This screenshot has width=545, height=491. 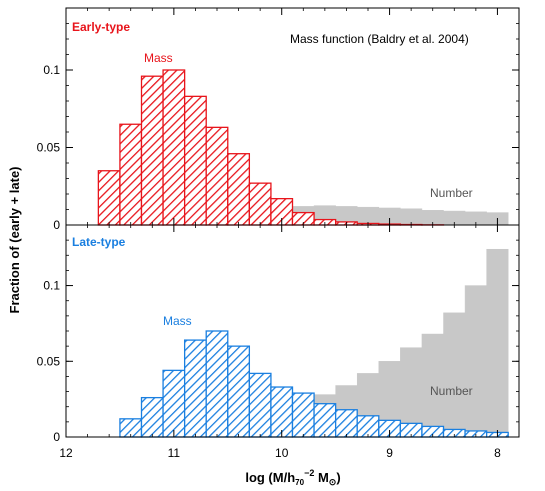 I want to click on late-number-label: Number, so click(x=451, y=391).